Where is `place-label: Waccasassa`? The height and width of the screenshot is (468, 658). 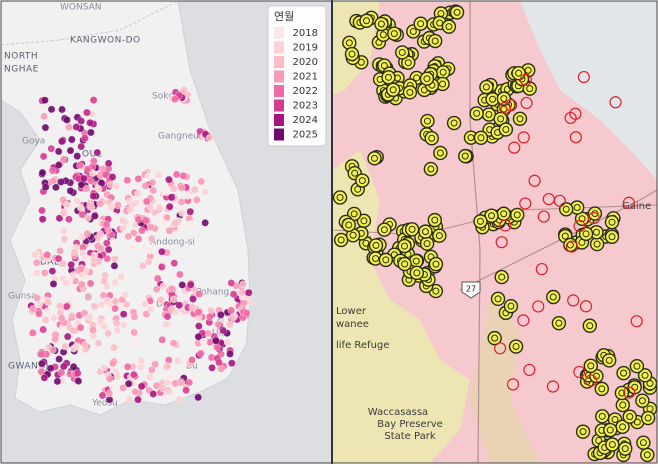
place-label: Waccasassa is located at coordinates (398, 412).